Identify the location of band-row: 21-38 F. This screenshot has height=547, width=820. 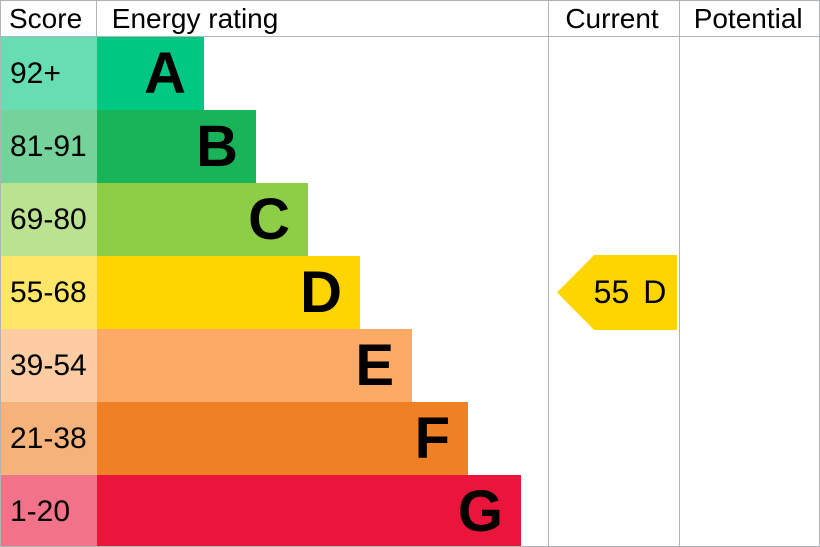
(261, 438).